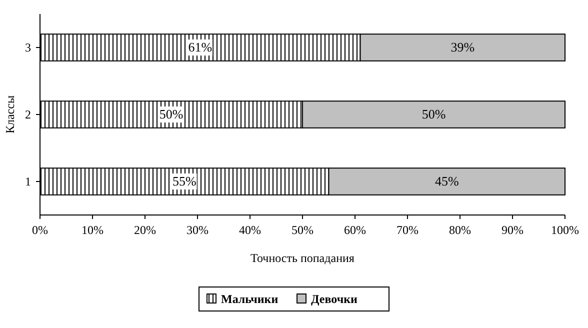 The image size is (588, 328). What do you see at coordinates (28, 115) in the screenshot?
I see `y-tick-label: 2` at bounding box center [28, 115].